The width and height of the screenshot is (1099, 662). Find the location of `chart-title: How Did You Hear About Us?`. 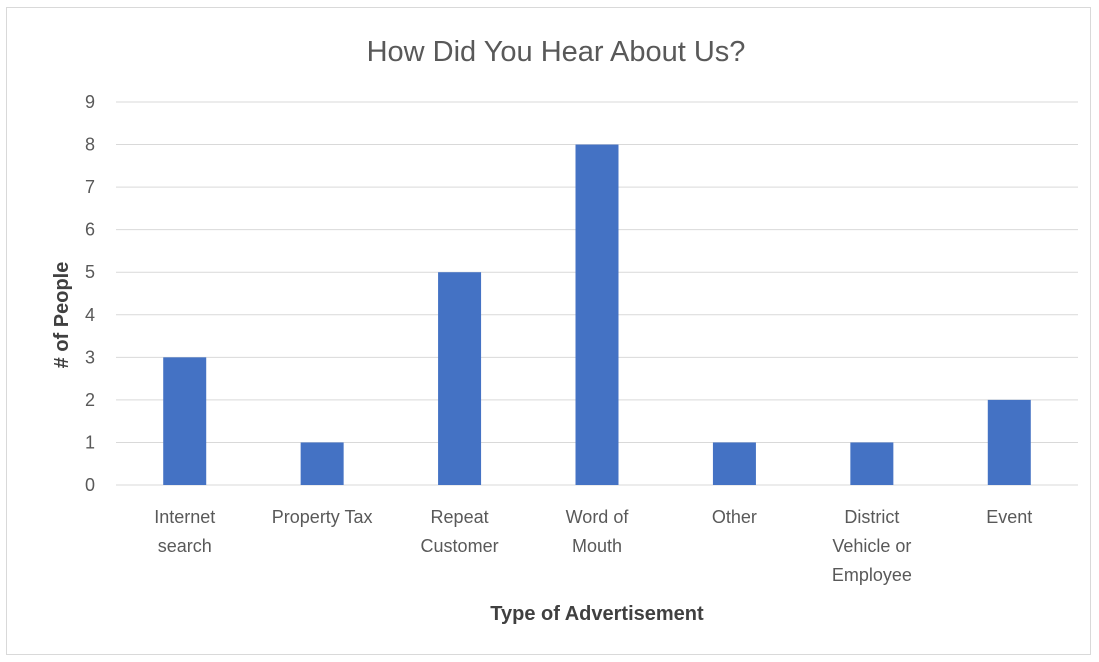

chart-title: How Did You Hear About Us? is located at coordinates (556, 52).